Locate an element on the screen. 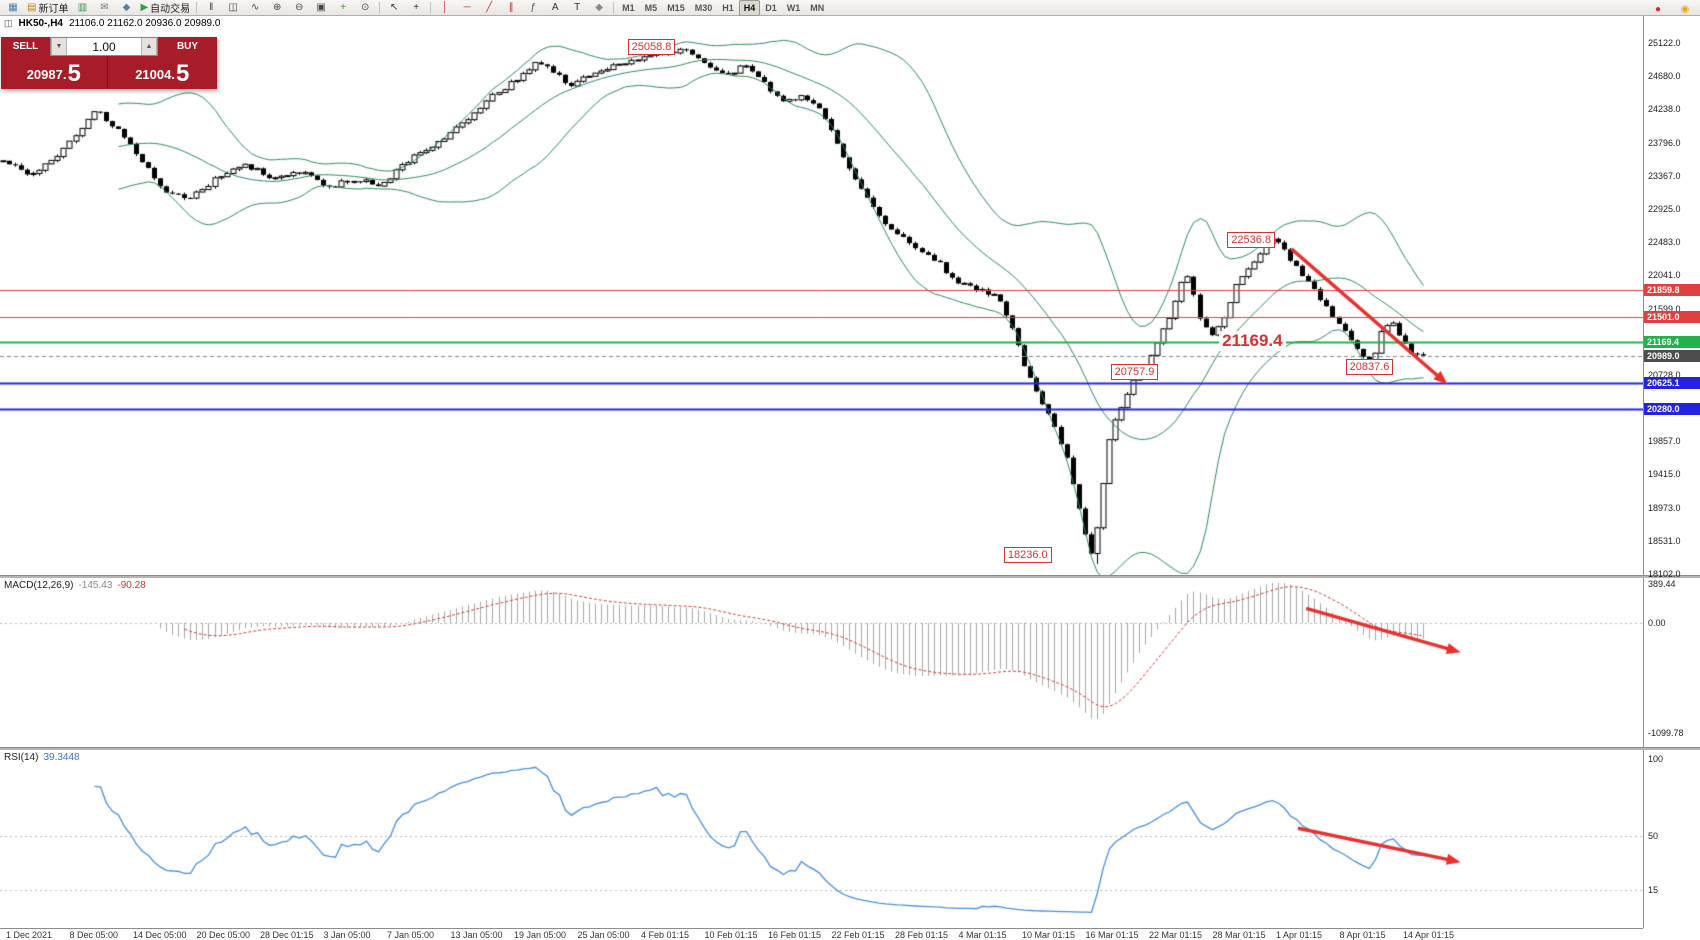  price-annotation: 21169.4 is located at coordinates (1252, 340).